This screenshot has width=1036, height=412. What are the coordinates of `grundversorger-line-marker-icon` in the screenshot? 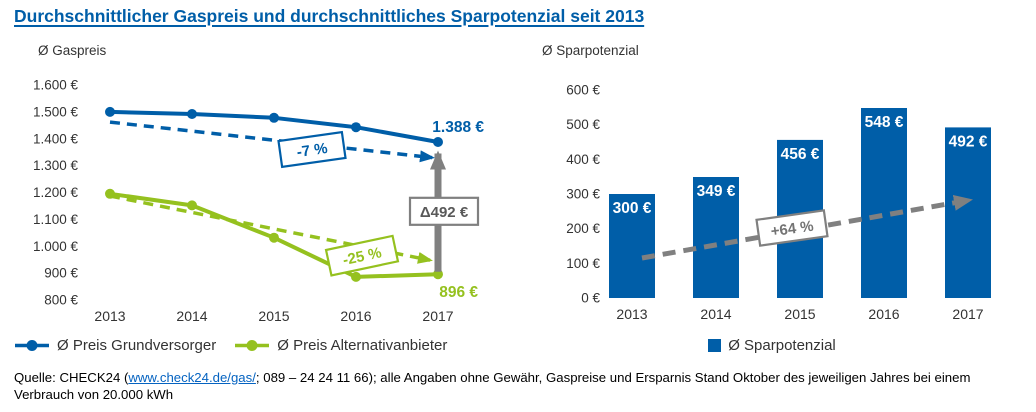 It's located at (32, 345).